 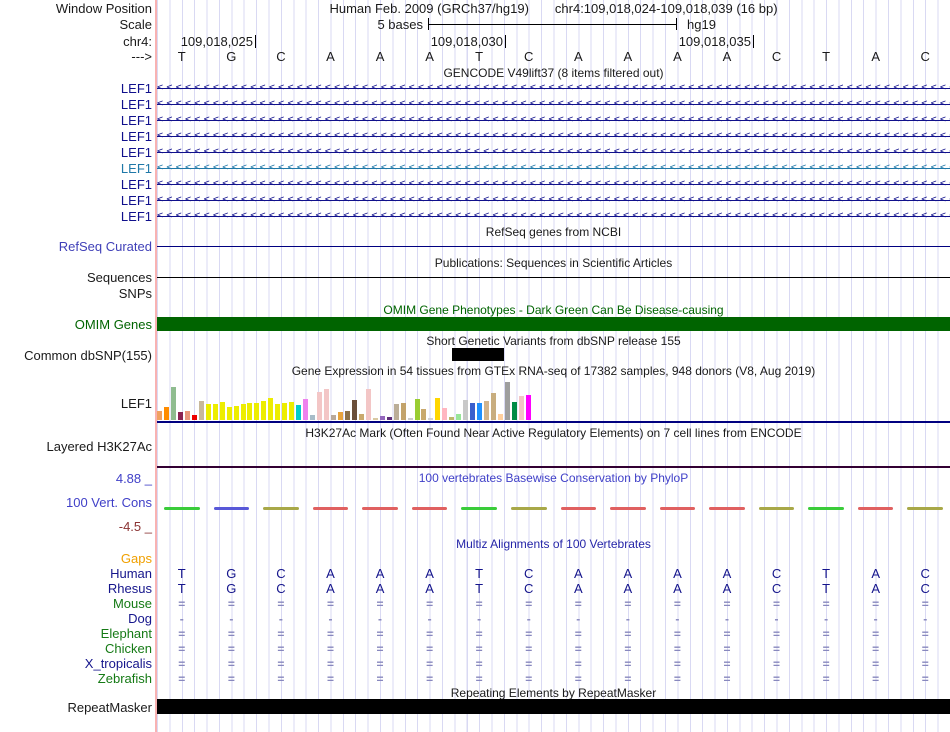 What do you see at coordinates (475, 649) in the screenshot?
I see `multiz-row-chicken: Chicken = = = = = = = = = = = = = = = =` at bounding box center [475, 649].